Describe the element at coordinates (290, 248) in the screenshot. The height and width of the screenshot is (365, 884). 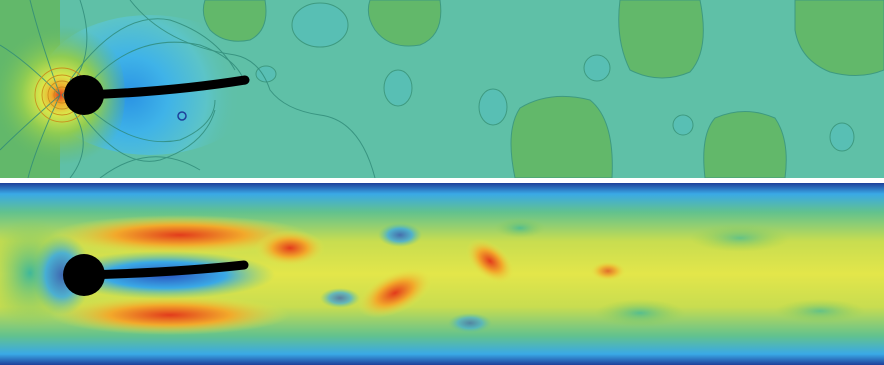
I see `shear-layer-tip` at that location.